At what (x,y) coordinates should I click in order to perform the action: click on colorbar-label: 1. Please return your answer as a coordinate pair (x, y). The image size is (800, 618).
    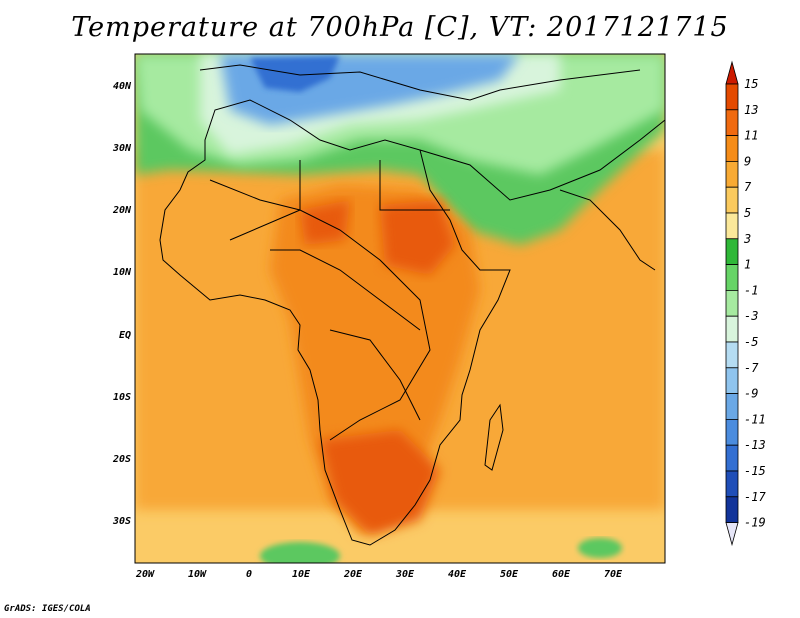
    Looking at the image, I should click on (747, 265).